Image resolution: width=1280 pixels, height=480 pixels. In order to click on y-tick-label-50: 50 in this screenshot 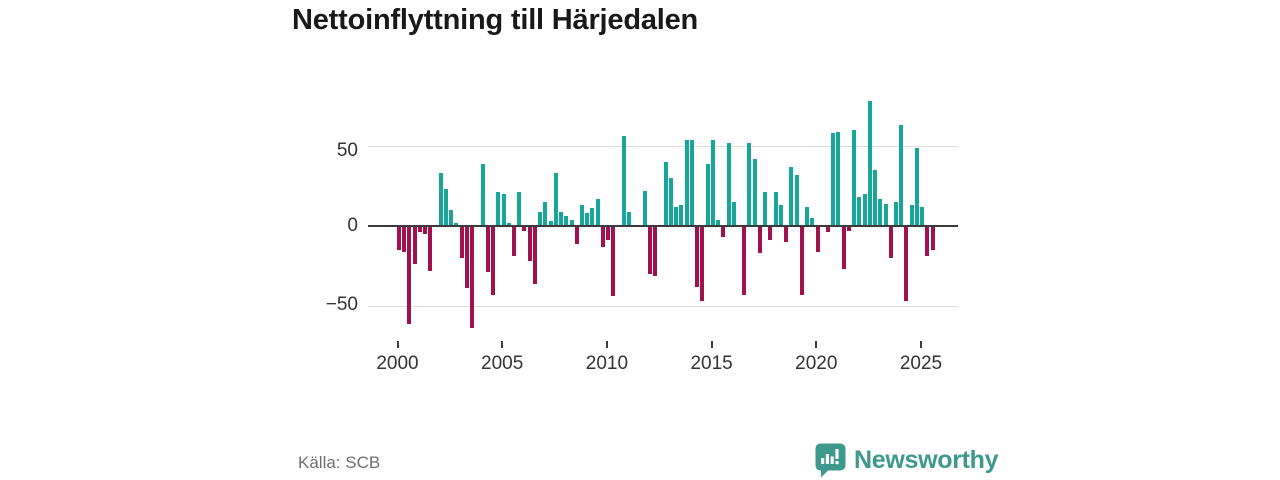, I will do `click(347, 150)`.